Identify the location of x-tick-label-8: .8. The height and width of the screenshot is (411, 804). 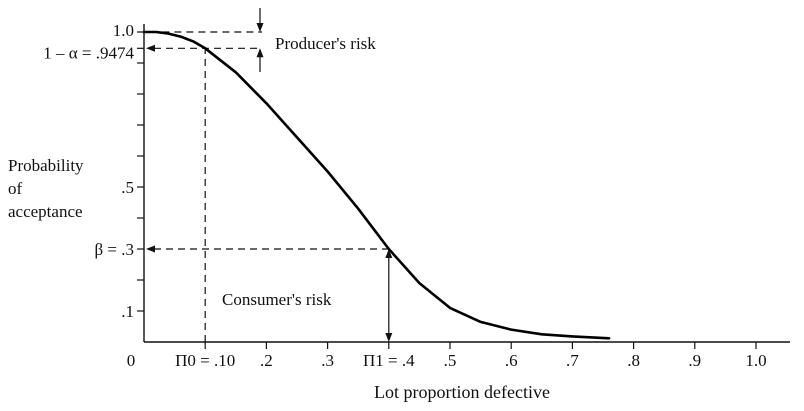
(633, 360).